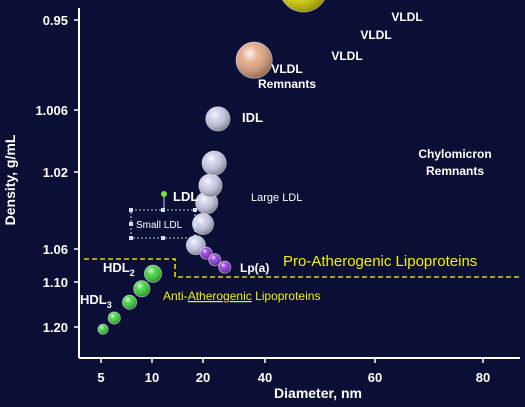 The height and width of the screenshot is (407, 525). What do you see at coordinates (286, 69) in the screenshot?
I see `vldl-remnants-label-line1: VLDL` at bounding box center [286, 69].